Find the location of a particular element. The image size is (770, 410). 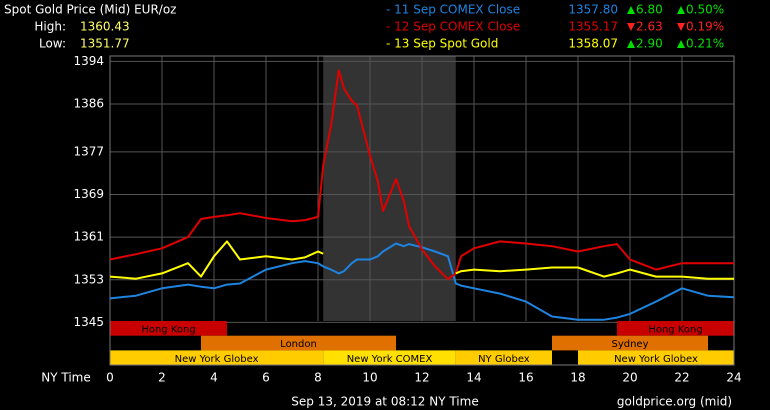

session-label: New York COMEX is located at coordinates (390, 359).